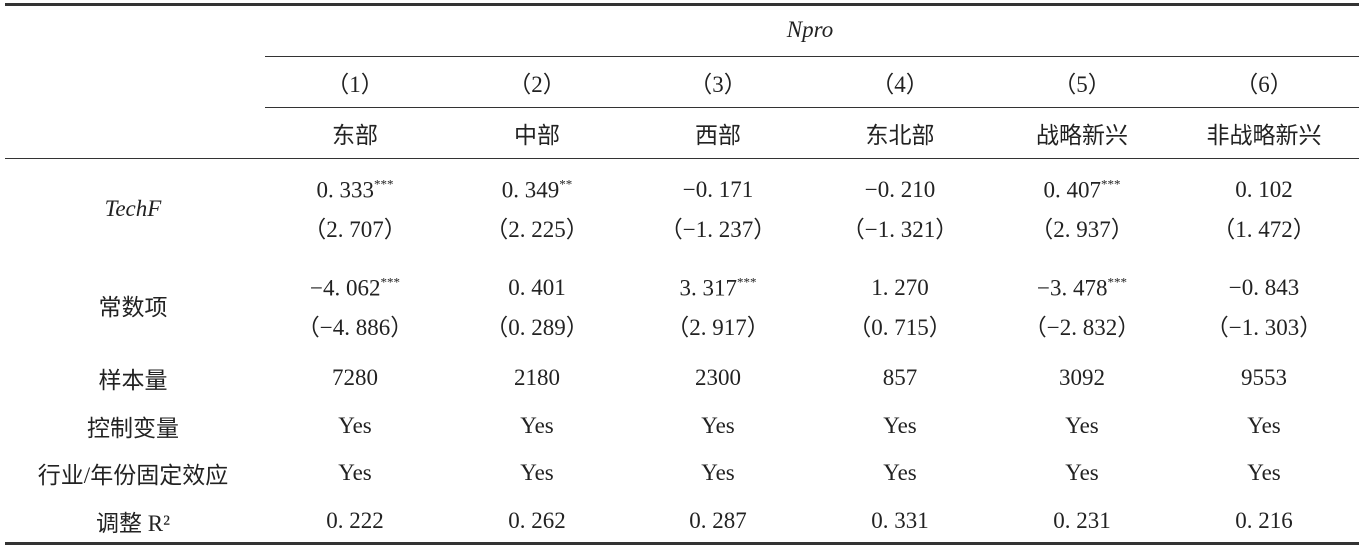 Image resolution: width=1359 pixels, height=546 pixels. I want to click on coefficient: 0. 407***, so click(1082, 190).